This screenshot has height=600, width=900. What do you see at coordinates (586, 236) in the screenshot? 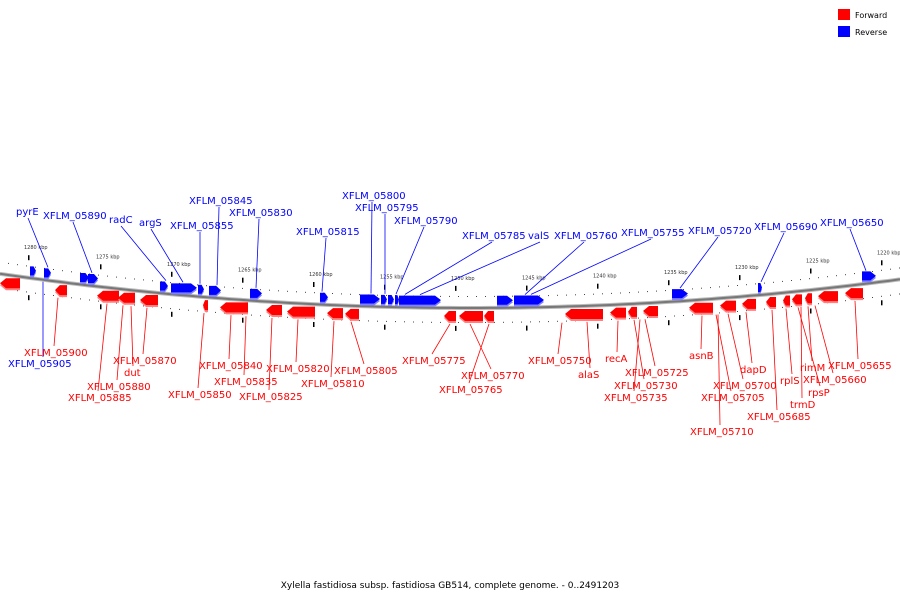
I see `reverse-gene-label: XFLM_05760` at bounding box center [586, 236].